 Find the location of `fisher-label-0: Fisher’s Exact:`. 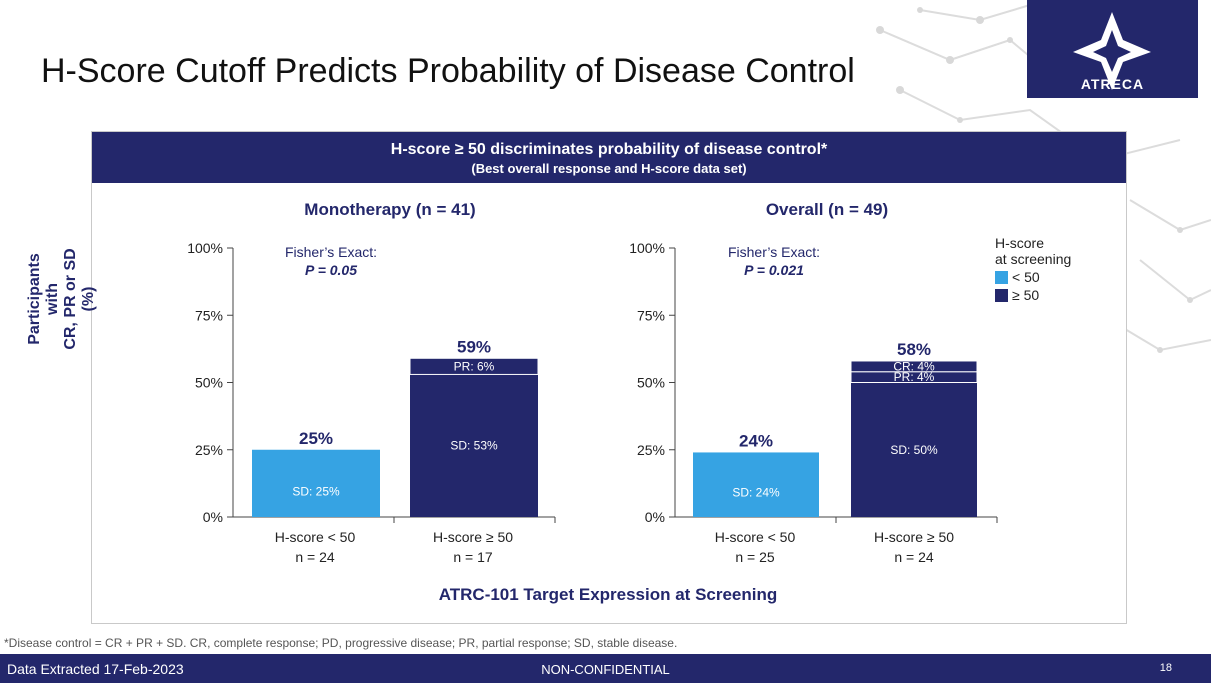

fisher-label-0: Fisher’s Exact: is located at coordinates (331, 252).